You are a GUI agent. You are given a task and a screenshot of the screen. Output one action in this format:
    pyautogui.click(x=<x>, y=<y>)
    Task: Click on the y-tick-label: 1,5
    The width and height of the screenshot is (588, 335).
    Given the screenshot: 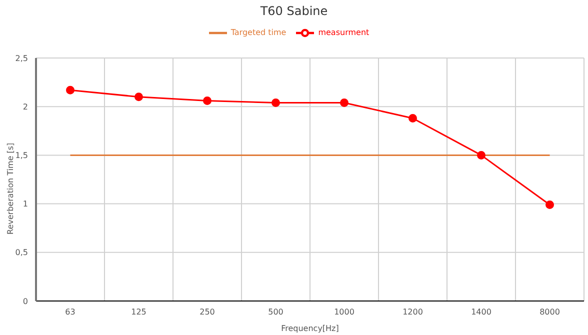 What is the action you would take?
    pyautogui.click(x=21, y=155)
    